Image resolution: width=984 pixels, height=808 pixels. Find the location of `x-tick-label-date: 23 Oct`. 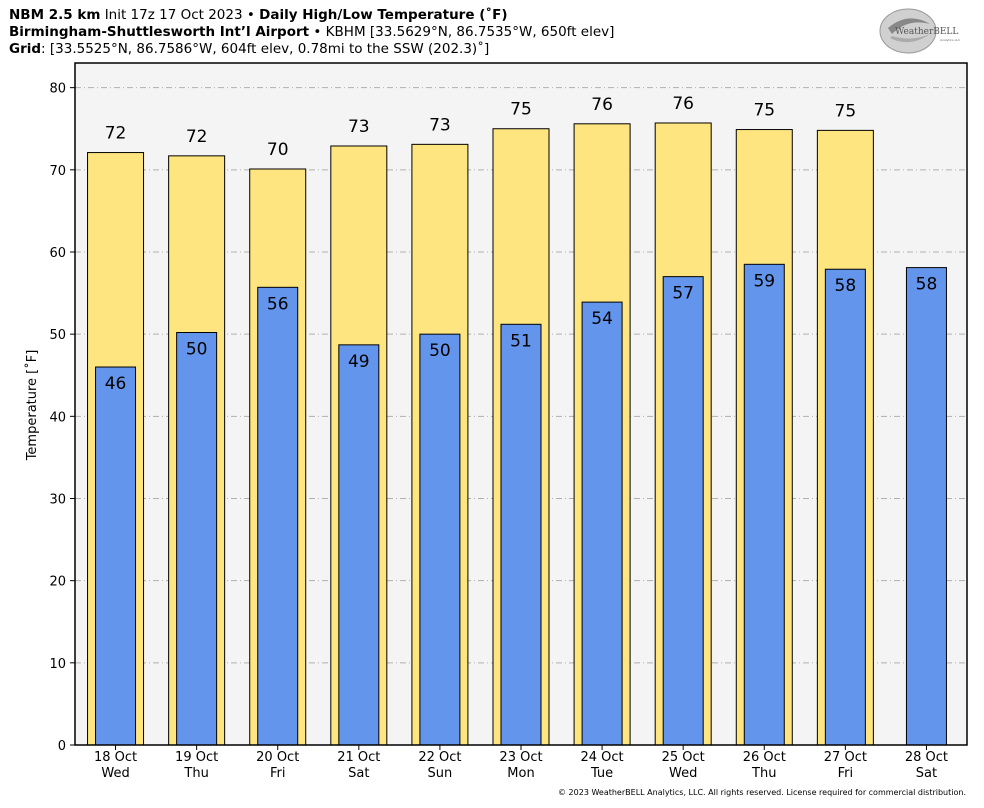

x-tick-label-date: 23 Oct is located at coordinates (520, 757).